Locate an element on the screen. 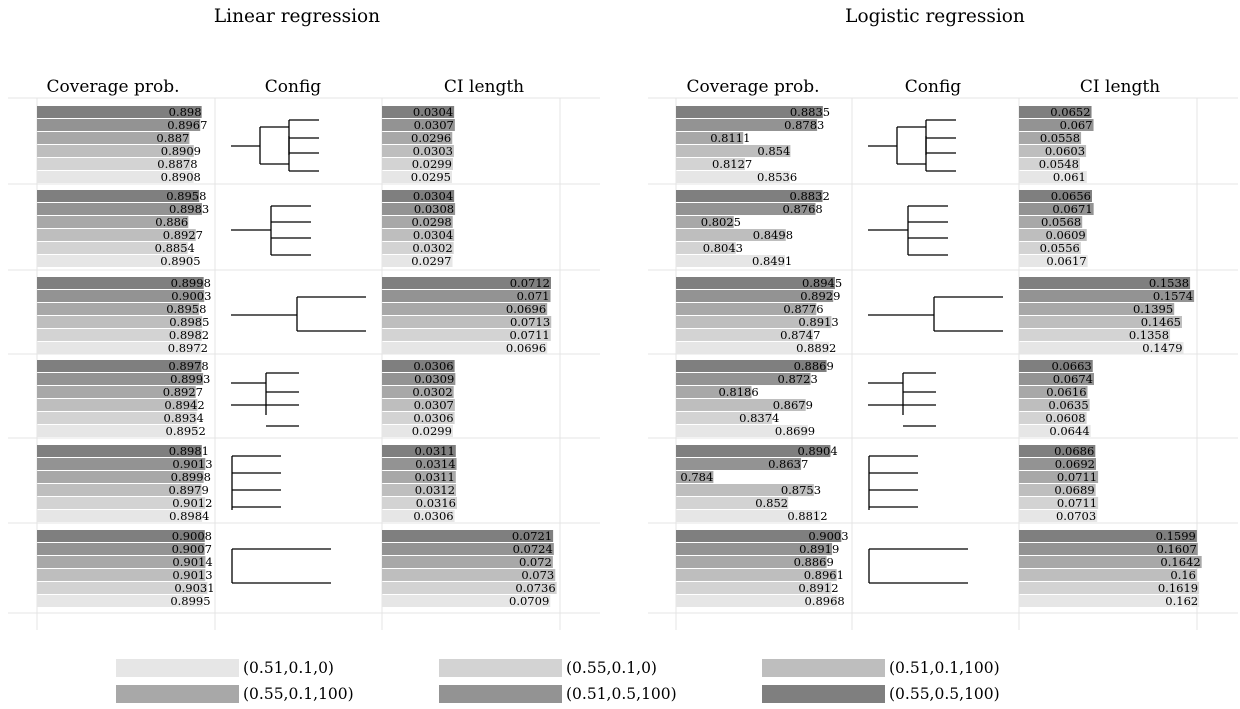  ci-length-value-label: 0.0635 is located at coordinates (1068, 405).